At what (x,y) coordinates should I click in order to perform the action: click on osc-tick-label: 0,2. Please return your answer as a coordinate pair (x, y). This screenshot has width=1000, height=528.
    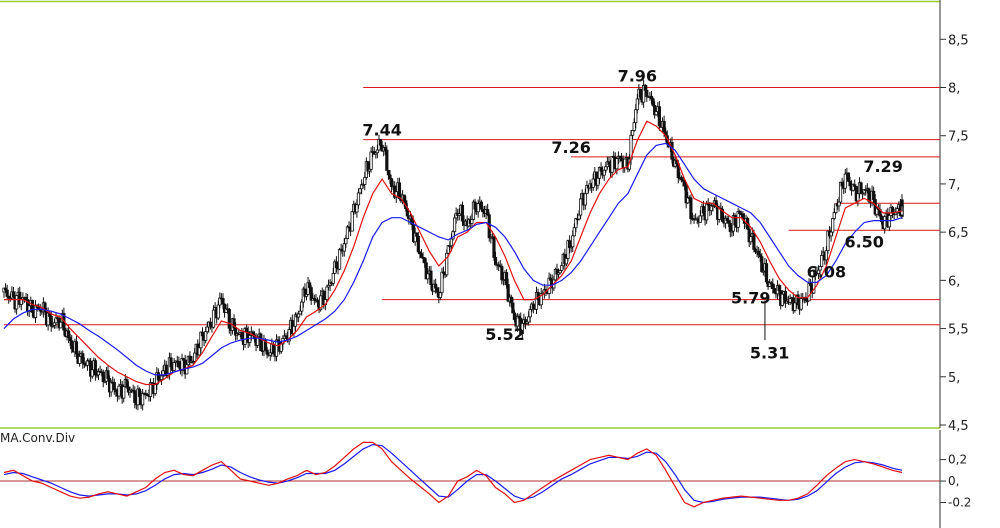
    Looking at the image, I should click on (957, 460).